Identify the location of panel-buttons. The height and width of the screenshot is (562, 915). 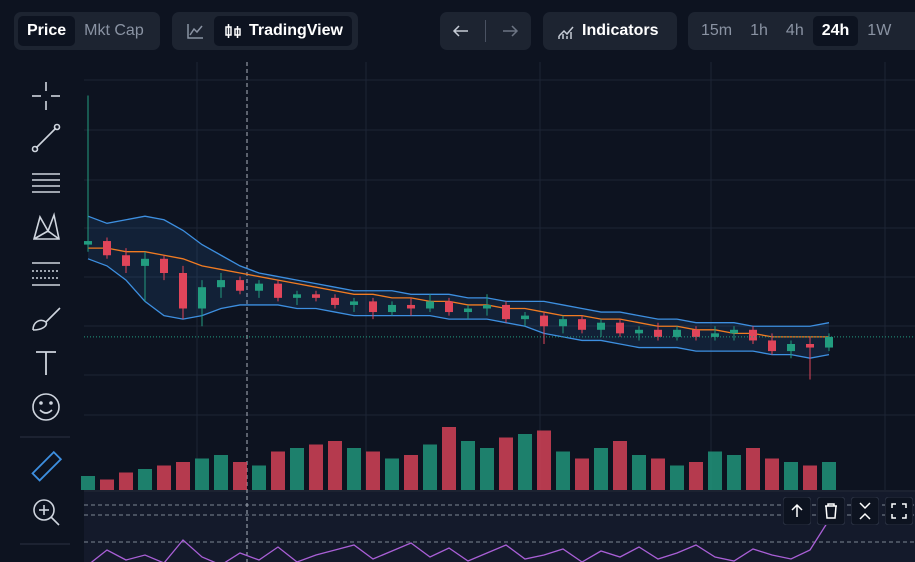
(848, 511).